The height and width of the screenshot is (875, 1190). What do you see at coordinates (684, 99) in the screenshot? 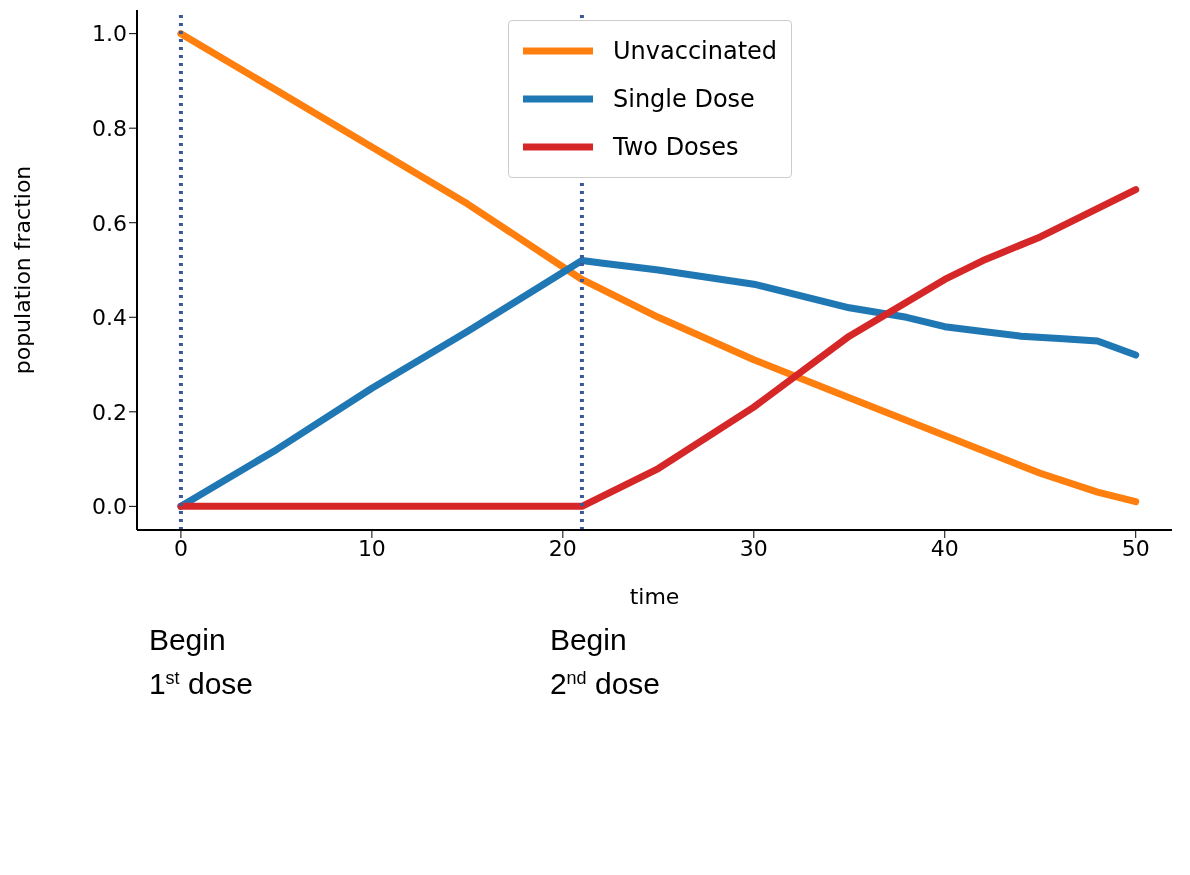
I see `legend-label: Single Dose` at bounding box center [684, 99].